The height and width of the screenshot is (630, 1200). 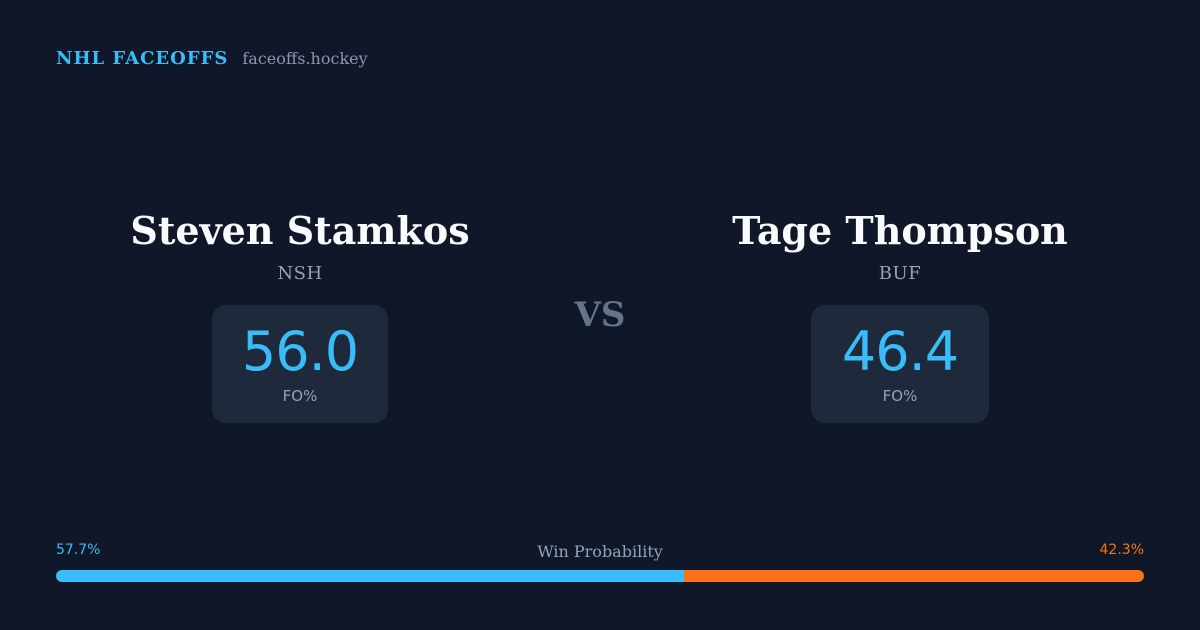 I want to click on player-card-left: Steven Stamkos NSH 56.0 FO%, so click(x=300, y=314).